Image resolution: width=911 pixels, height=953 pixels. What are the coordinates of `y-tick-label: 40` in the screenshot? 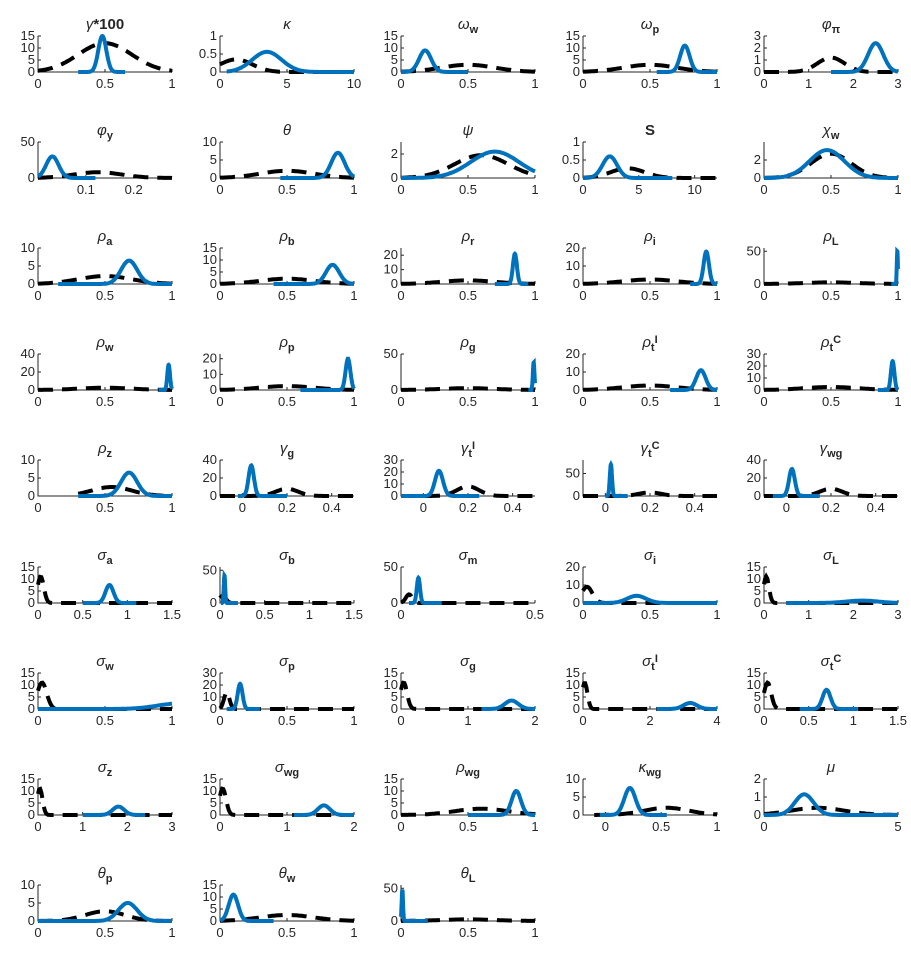 It's located at (754, 459).